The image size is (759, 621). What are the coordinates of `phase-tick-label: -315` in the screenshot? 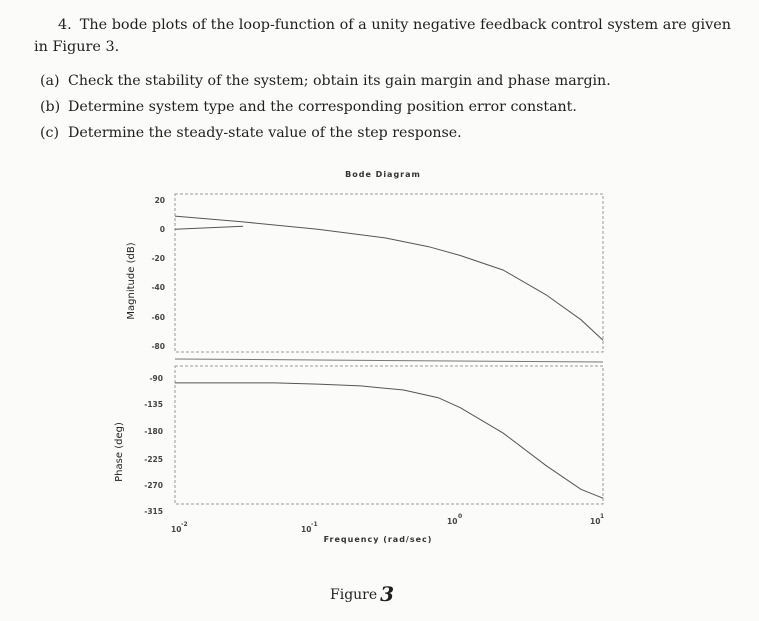 It's located at (153, 511).